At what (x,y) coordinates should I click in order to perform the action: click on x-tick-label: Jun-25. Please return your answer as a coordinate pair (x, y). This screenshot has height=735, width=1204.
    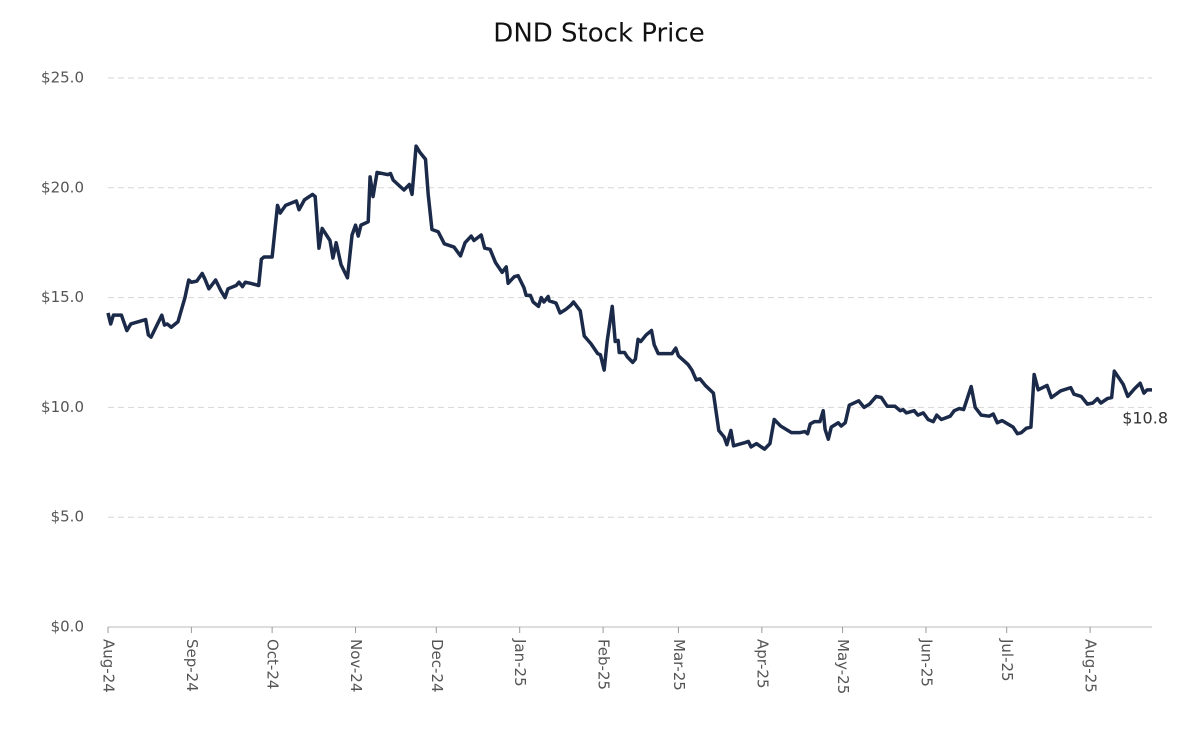
    Looking at the image, I should click on (926, 662).